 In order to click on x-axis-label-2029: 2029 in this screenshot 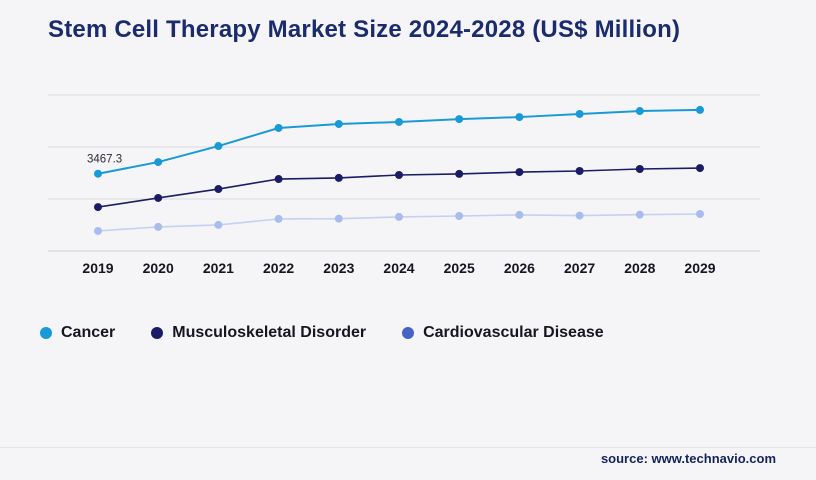, I will do `click(699, 268)`.